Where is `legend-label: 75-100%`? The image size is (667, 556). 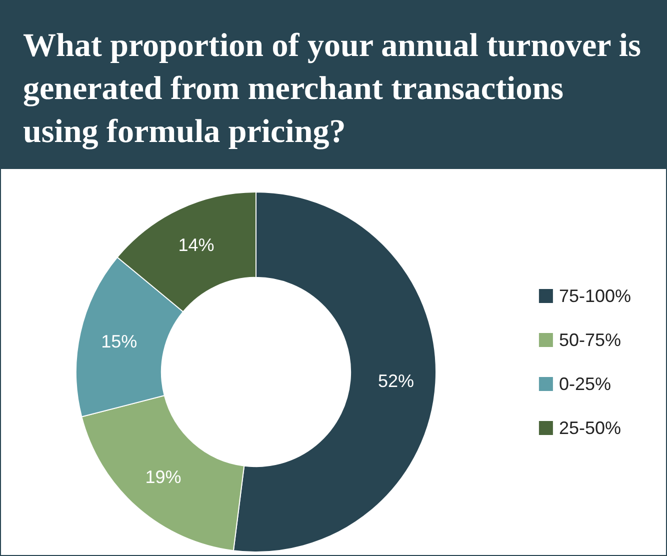
legend-label: 75-100% is located at coordinates (595, 296).